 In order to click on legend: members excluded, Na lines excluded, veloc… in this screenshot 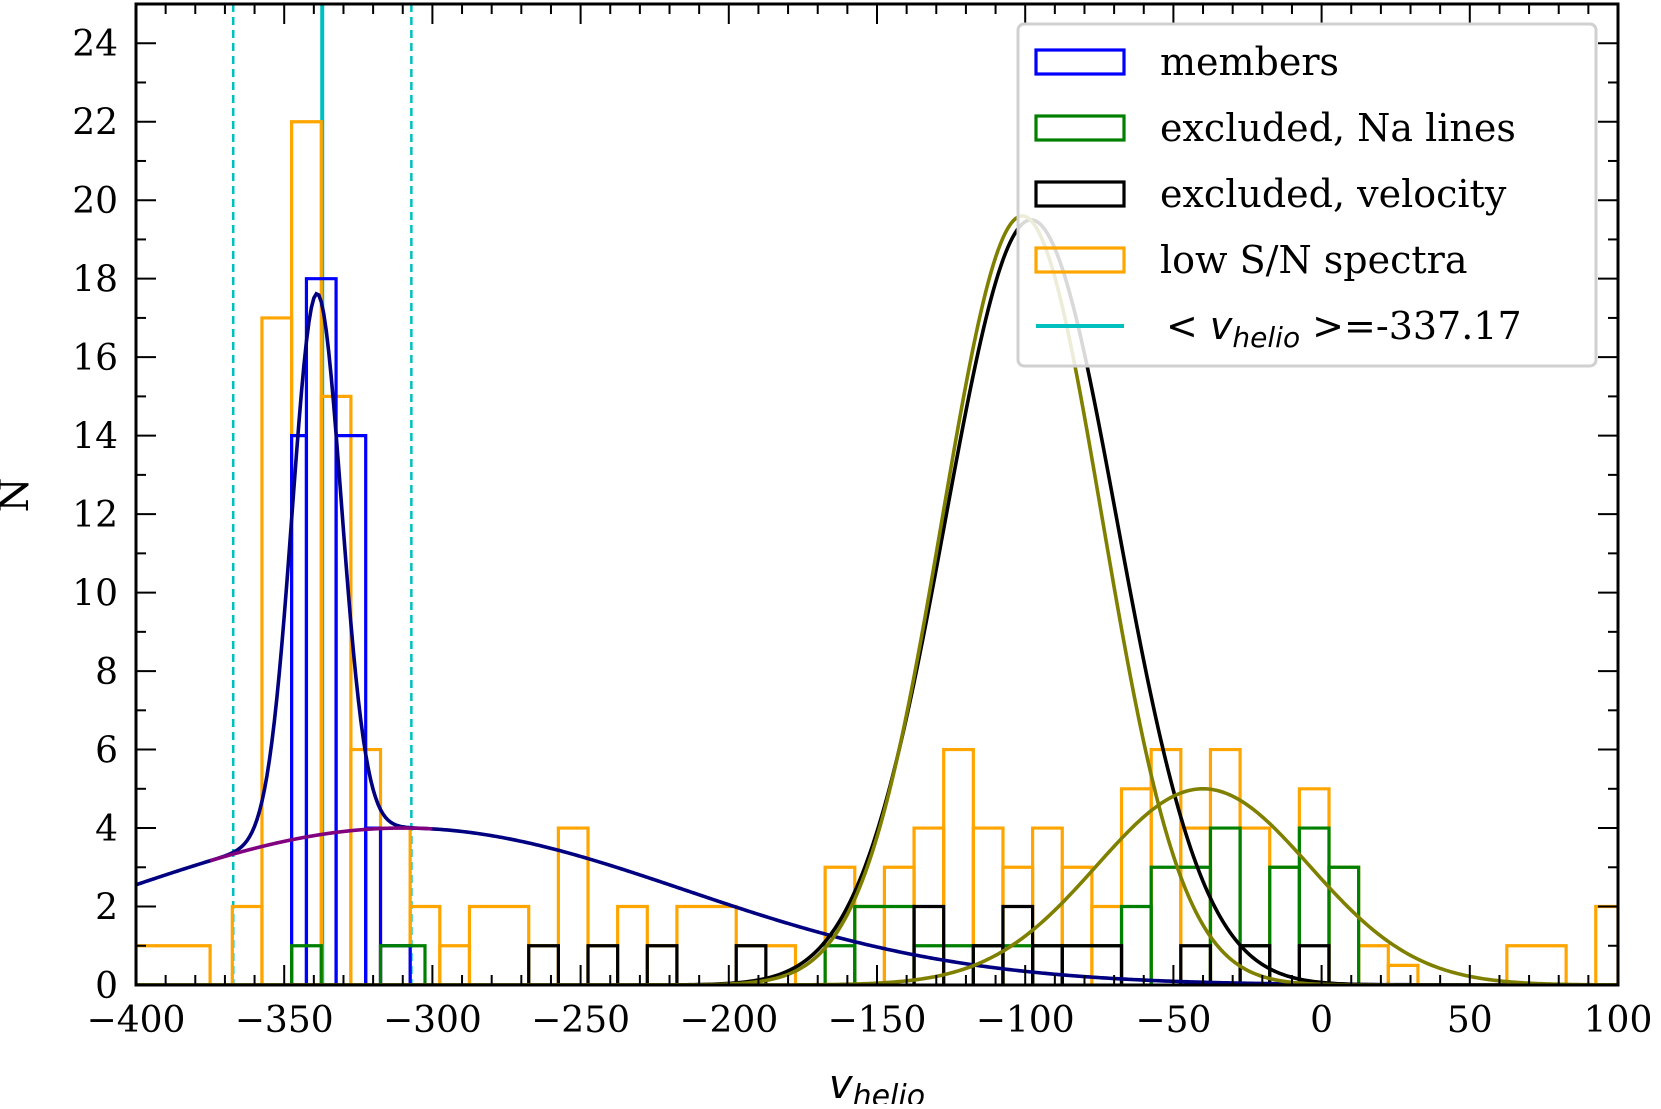, I will do `click(1307, 195)`.